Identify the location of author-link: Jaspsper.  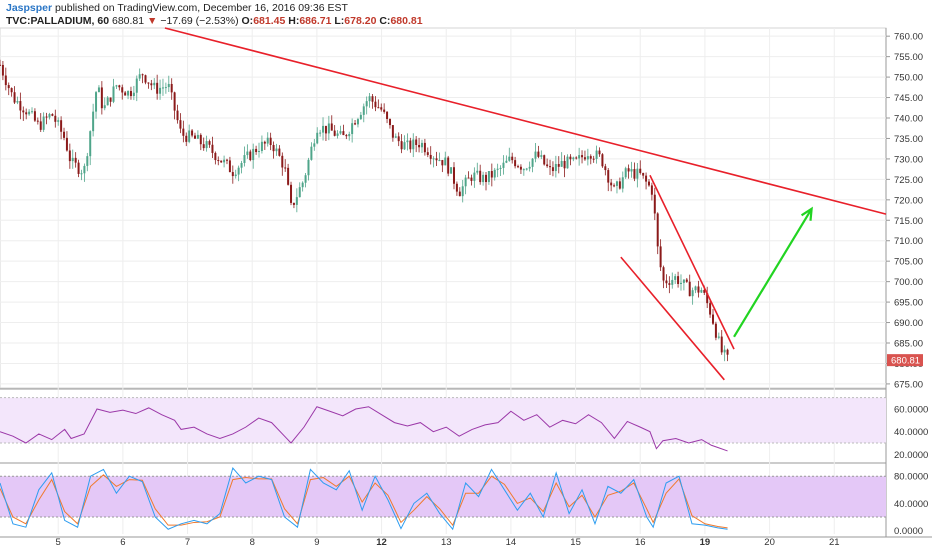
(29, 8).